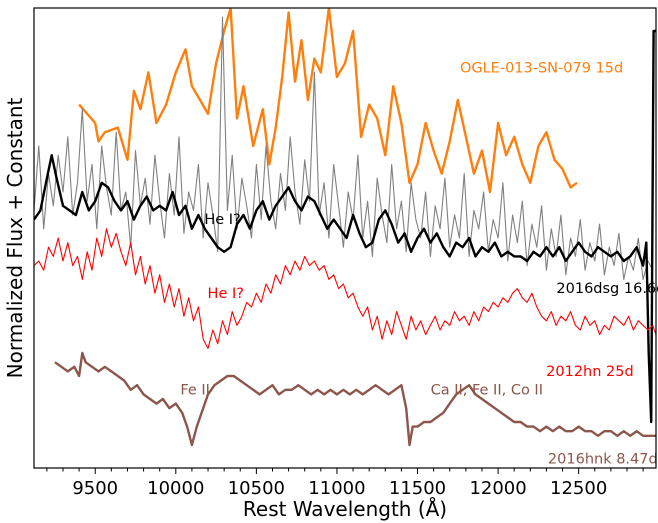 The width and height of the screenshot is (658, 523). What do you see at coordinates (256, 488) in the screenshot?
I see `x-tick-label: 10500` at bounding box center [256, 488].